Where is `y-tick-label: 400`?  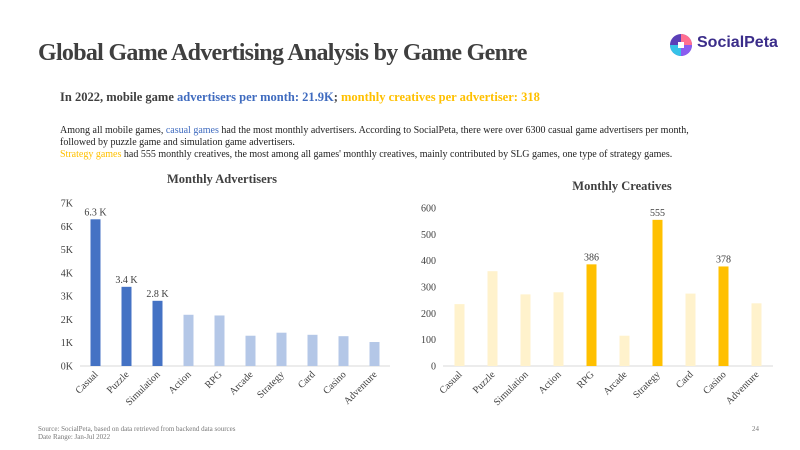
y-tick-label: 400 is located at coordinates (428, 261).